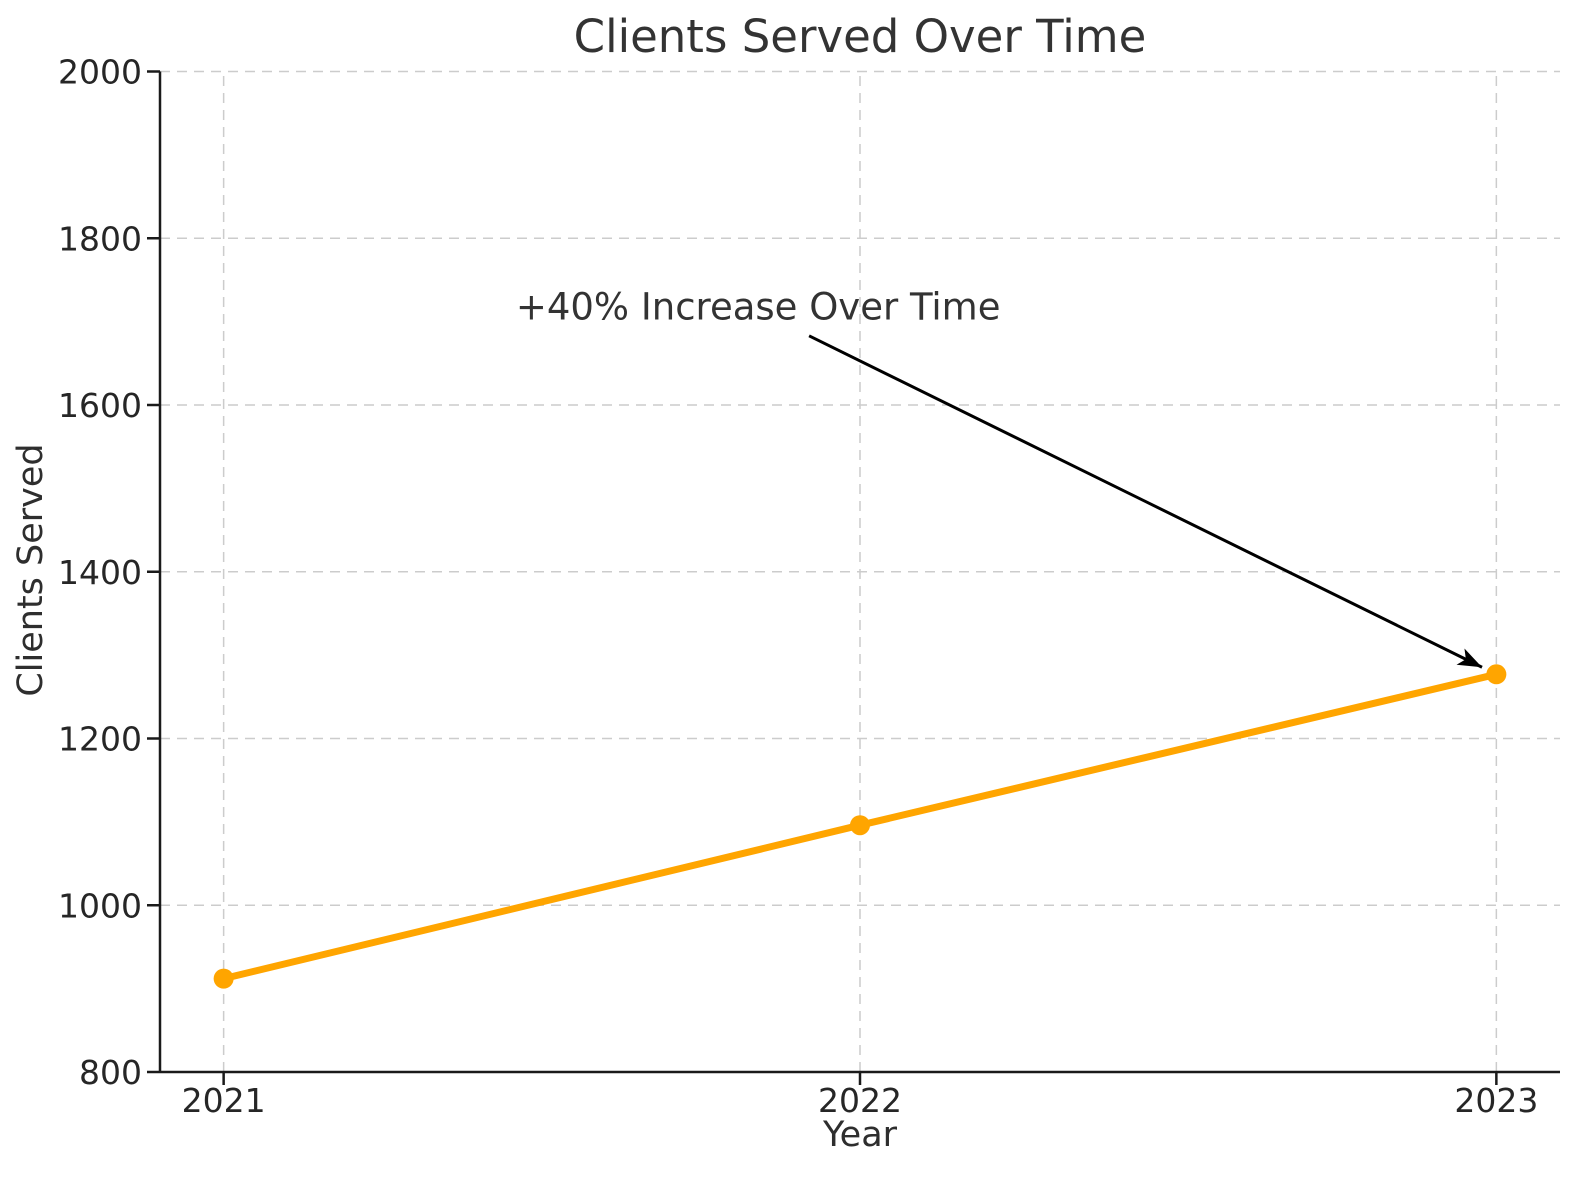 The image size is (1580, 1180). What do you see at coordinates (224, 1100) in the screenshot?
I see `x-tick-label: 2021` at bounding box center [224, 1100].